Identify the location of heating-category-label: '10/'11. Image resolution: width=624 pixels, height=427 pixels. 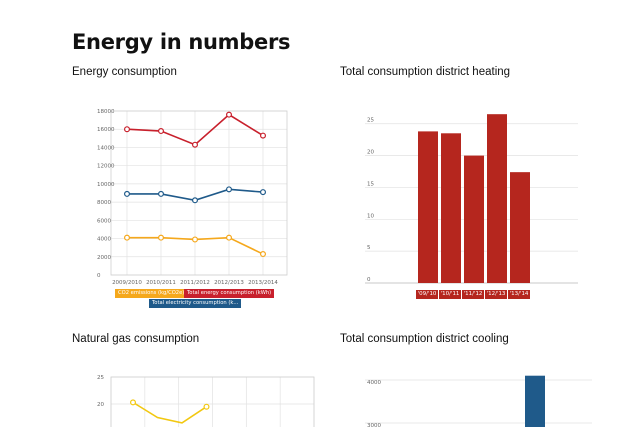
(450, 294).